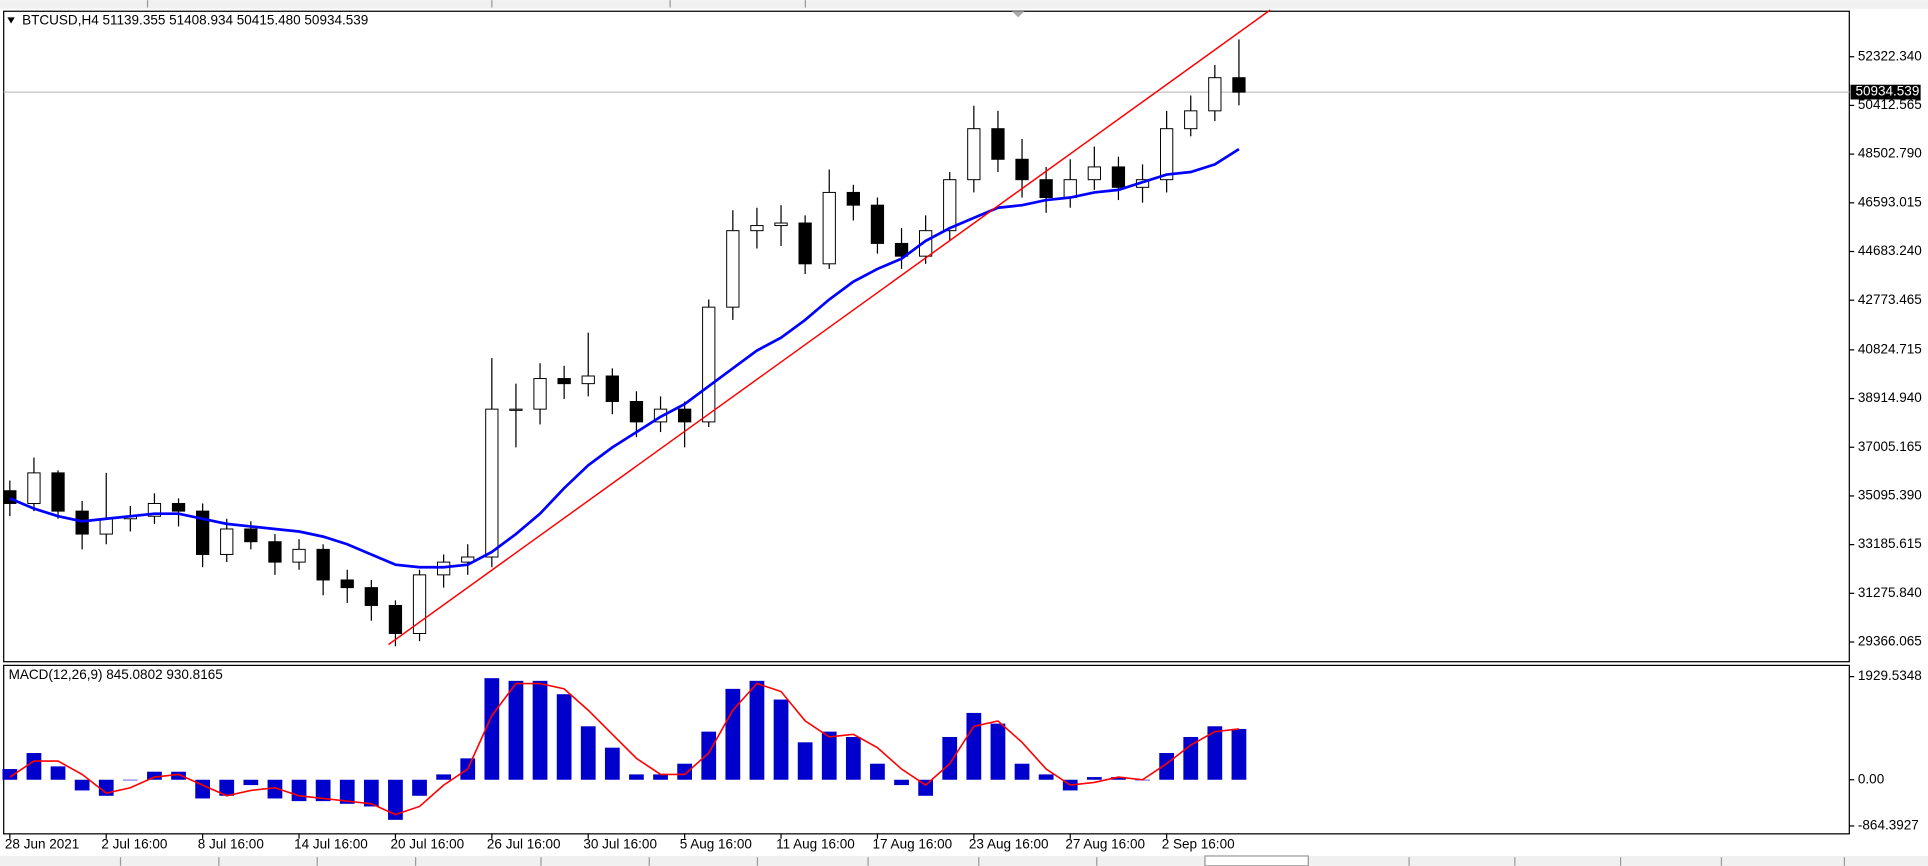 This screenshot has height=866, width=1928. Describe the element at coordinates (964, 4) in the screenshot. I see `top-tab-strip` at that location.